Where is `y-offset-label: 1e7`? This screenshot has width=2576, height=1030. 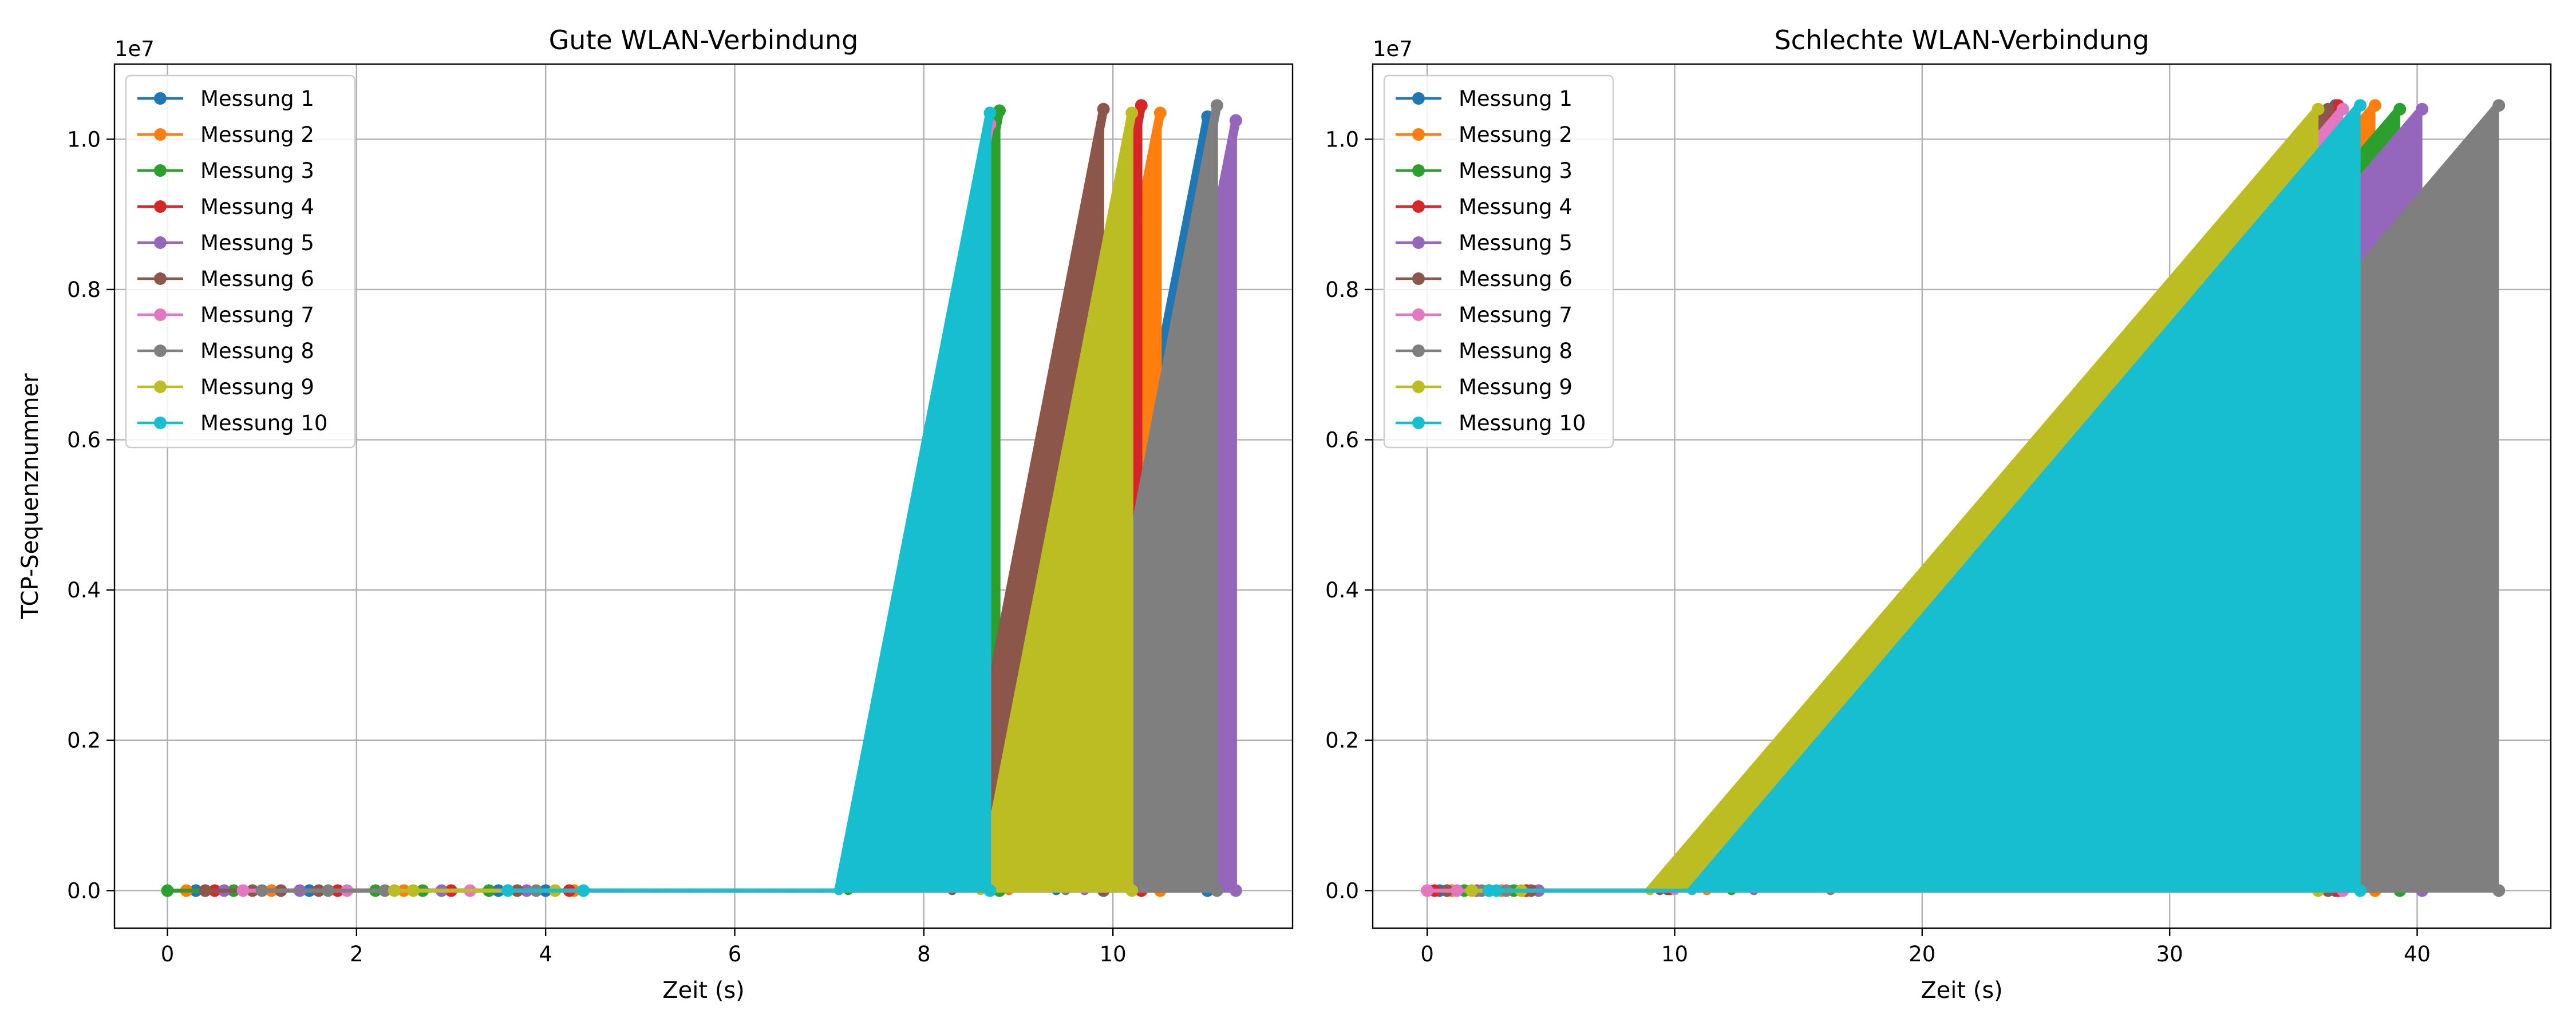
y-offset-label: 1e7 is located at coordinates (134, 49).